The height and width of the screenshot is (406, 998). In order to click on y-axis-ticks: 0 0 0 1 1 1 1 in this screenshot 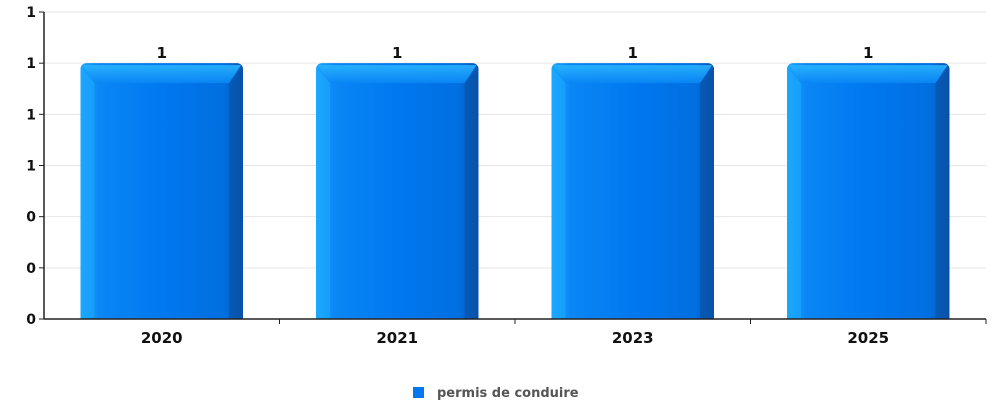, I will do `click(35, 166)`.